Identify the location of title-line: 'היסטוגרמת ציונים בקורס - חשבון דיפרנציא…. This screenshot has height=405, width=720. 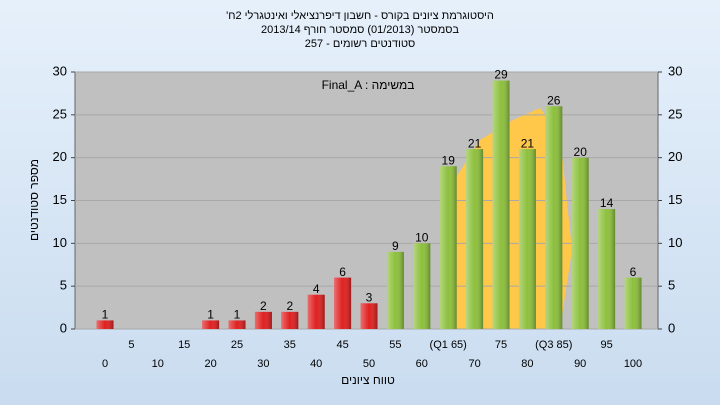
(360, 15).